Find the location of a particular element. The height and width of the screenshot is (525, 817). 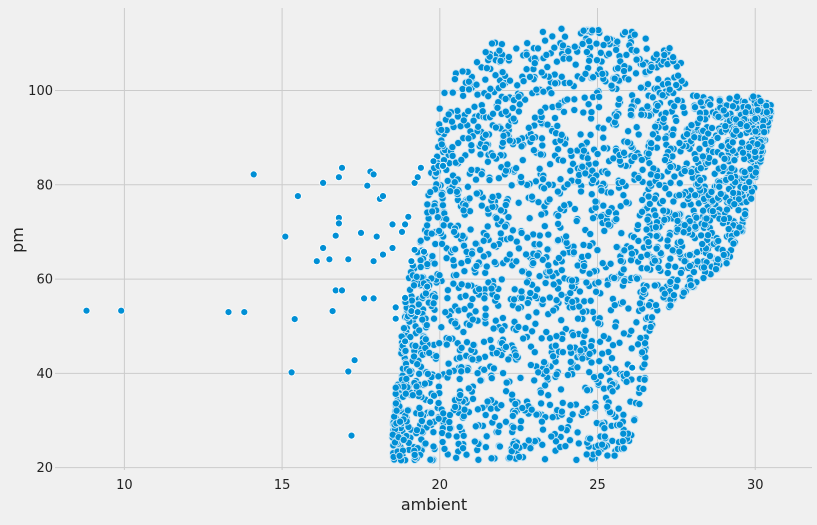

y-tick-label: 20 is located at coordinates (44, 468).